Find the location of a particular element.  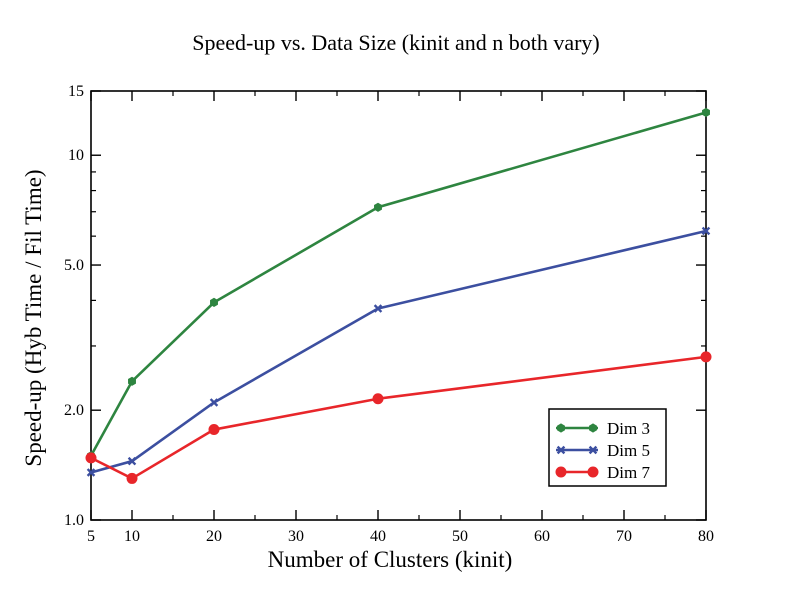

legend-entry: Dim 3 is located at coordinates (603, 428).